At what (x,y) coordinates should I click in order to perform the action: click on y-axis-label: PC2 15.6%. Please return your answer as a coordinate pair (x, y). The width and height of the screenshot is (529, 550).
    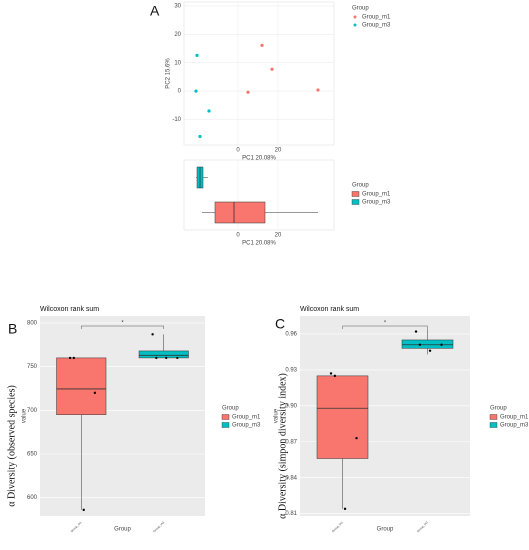
    Looking at the image, I should click on (169, 73).